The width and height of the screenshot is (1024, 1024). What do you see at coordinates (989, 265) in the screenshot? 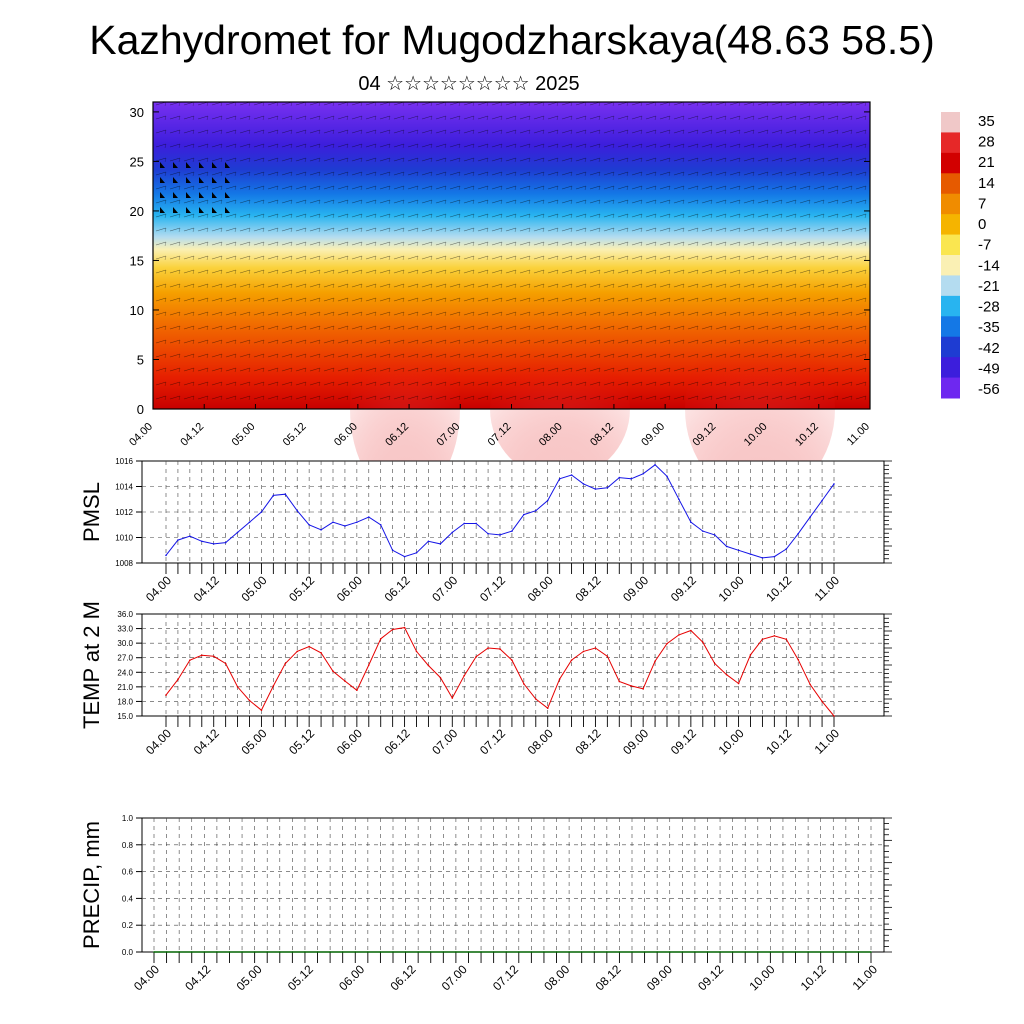
I see `colorbar-label: -14` at bounding box center [989, 265].